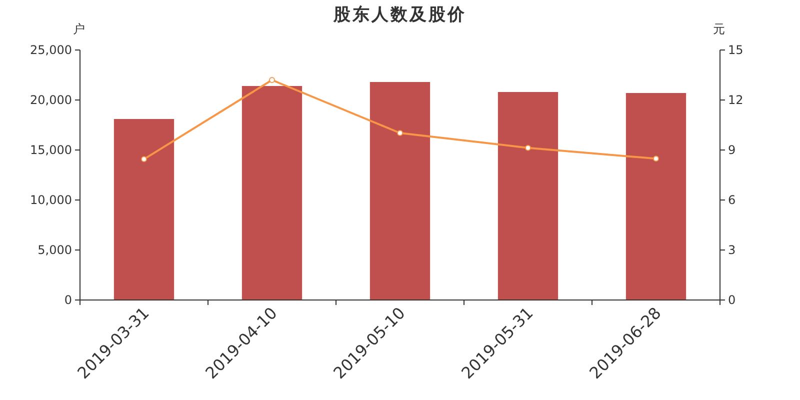  I want to click on y-tick-label: 10,000, so click(51, 200).